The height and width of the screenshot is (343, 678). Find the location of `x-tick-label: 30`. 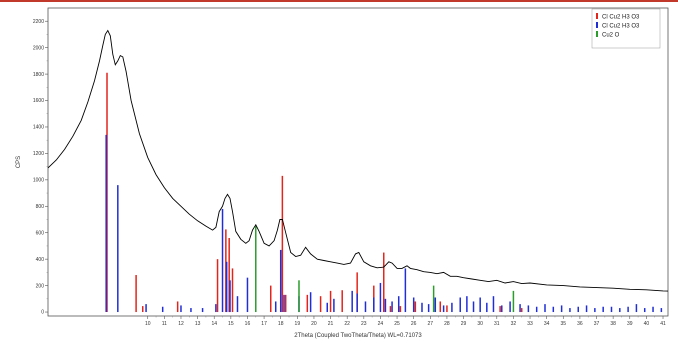

x-tick-label: 30 is located at coordinates (480, 324).